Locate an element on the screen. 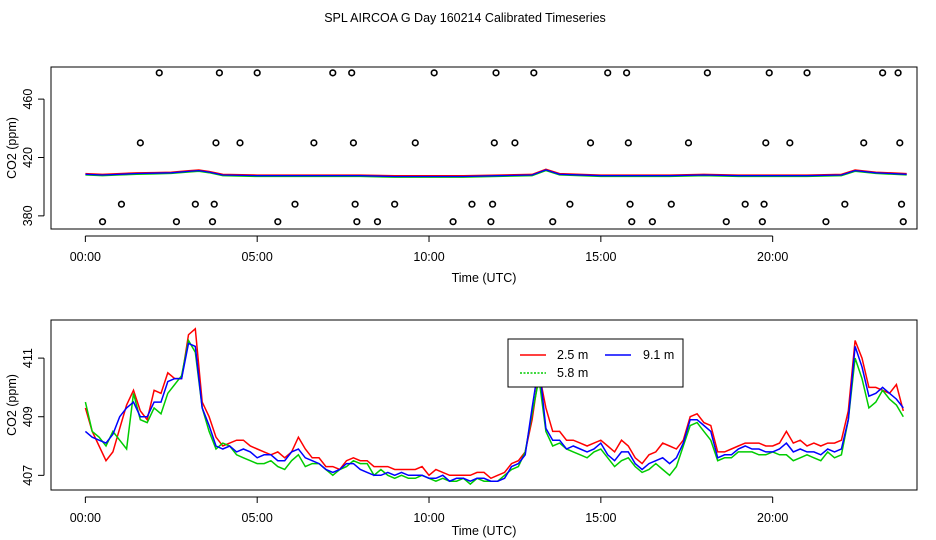  legend-label-9-1m: 9.1 m is located at coordinates (658, 355).